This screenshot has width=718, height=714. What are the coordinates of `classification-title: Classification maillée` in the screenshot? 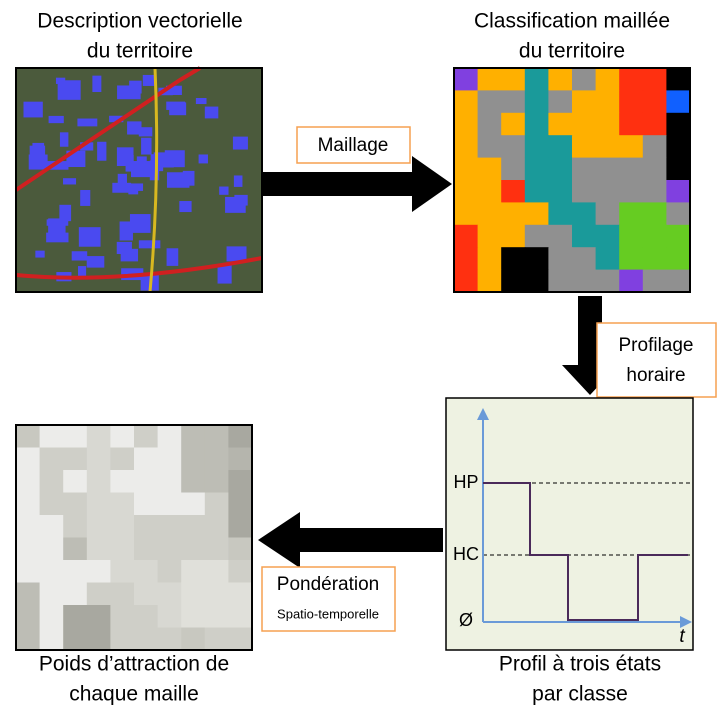 It's located at (572, 21).